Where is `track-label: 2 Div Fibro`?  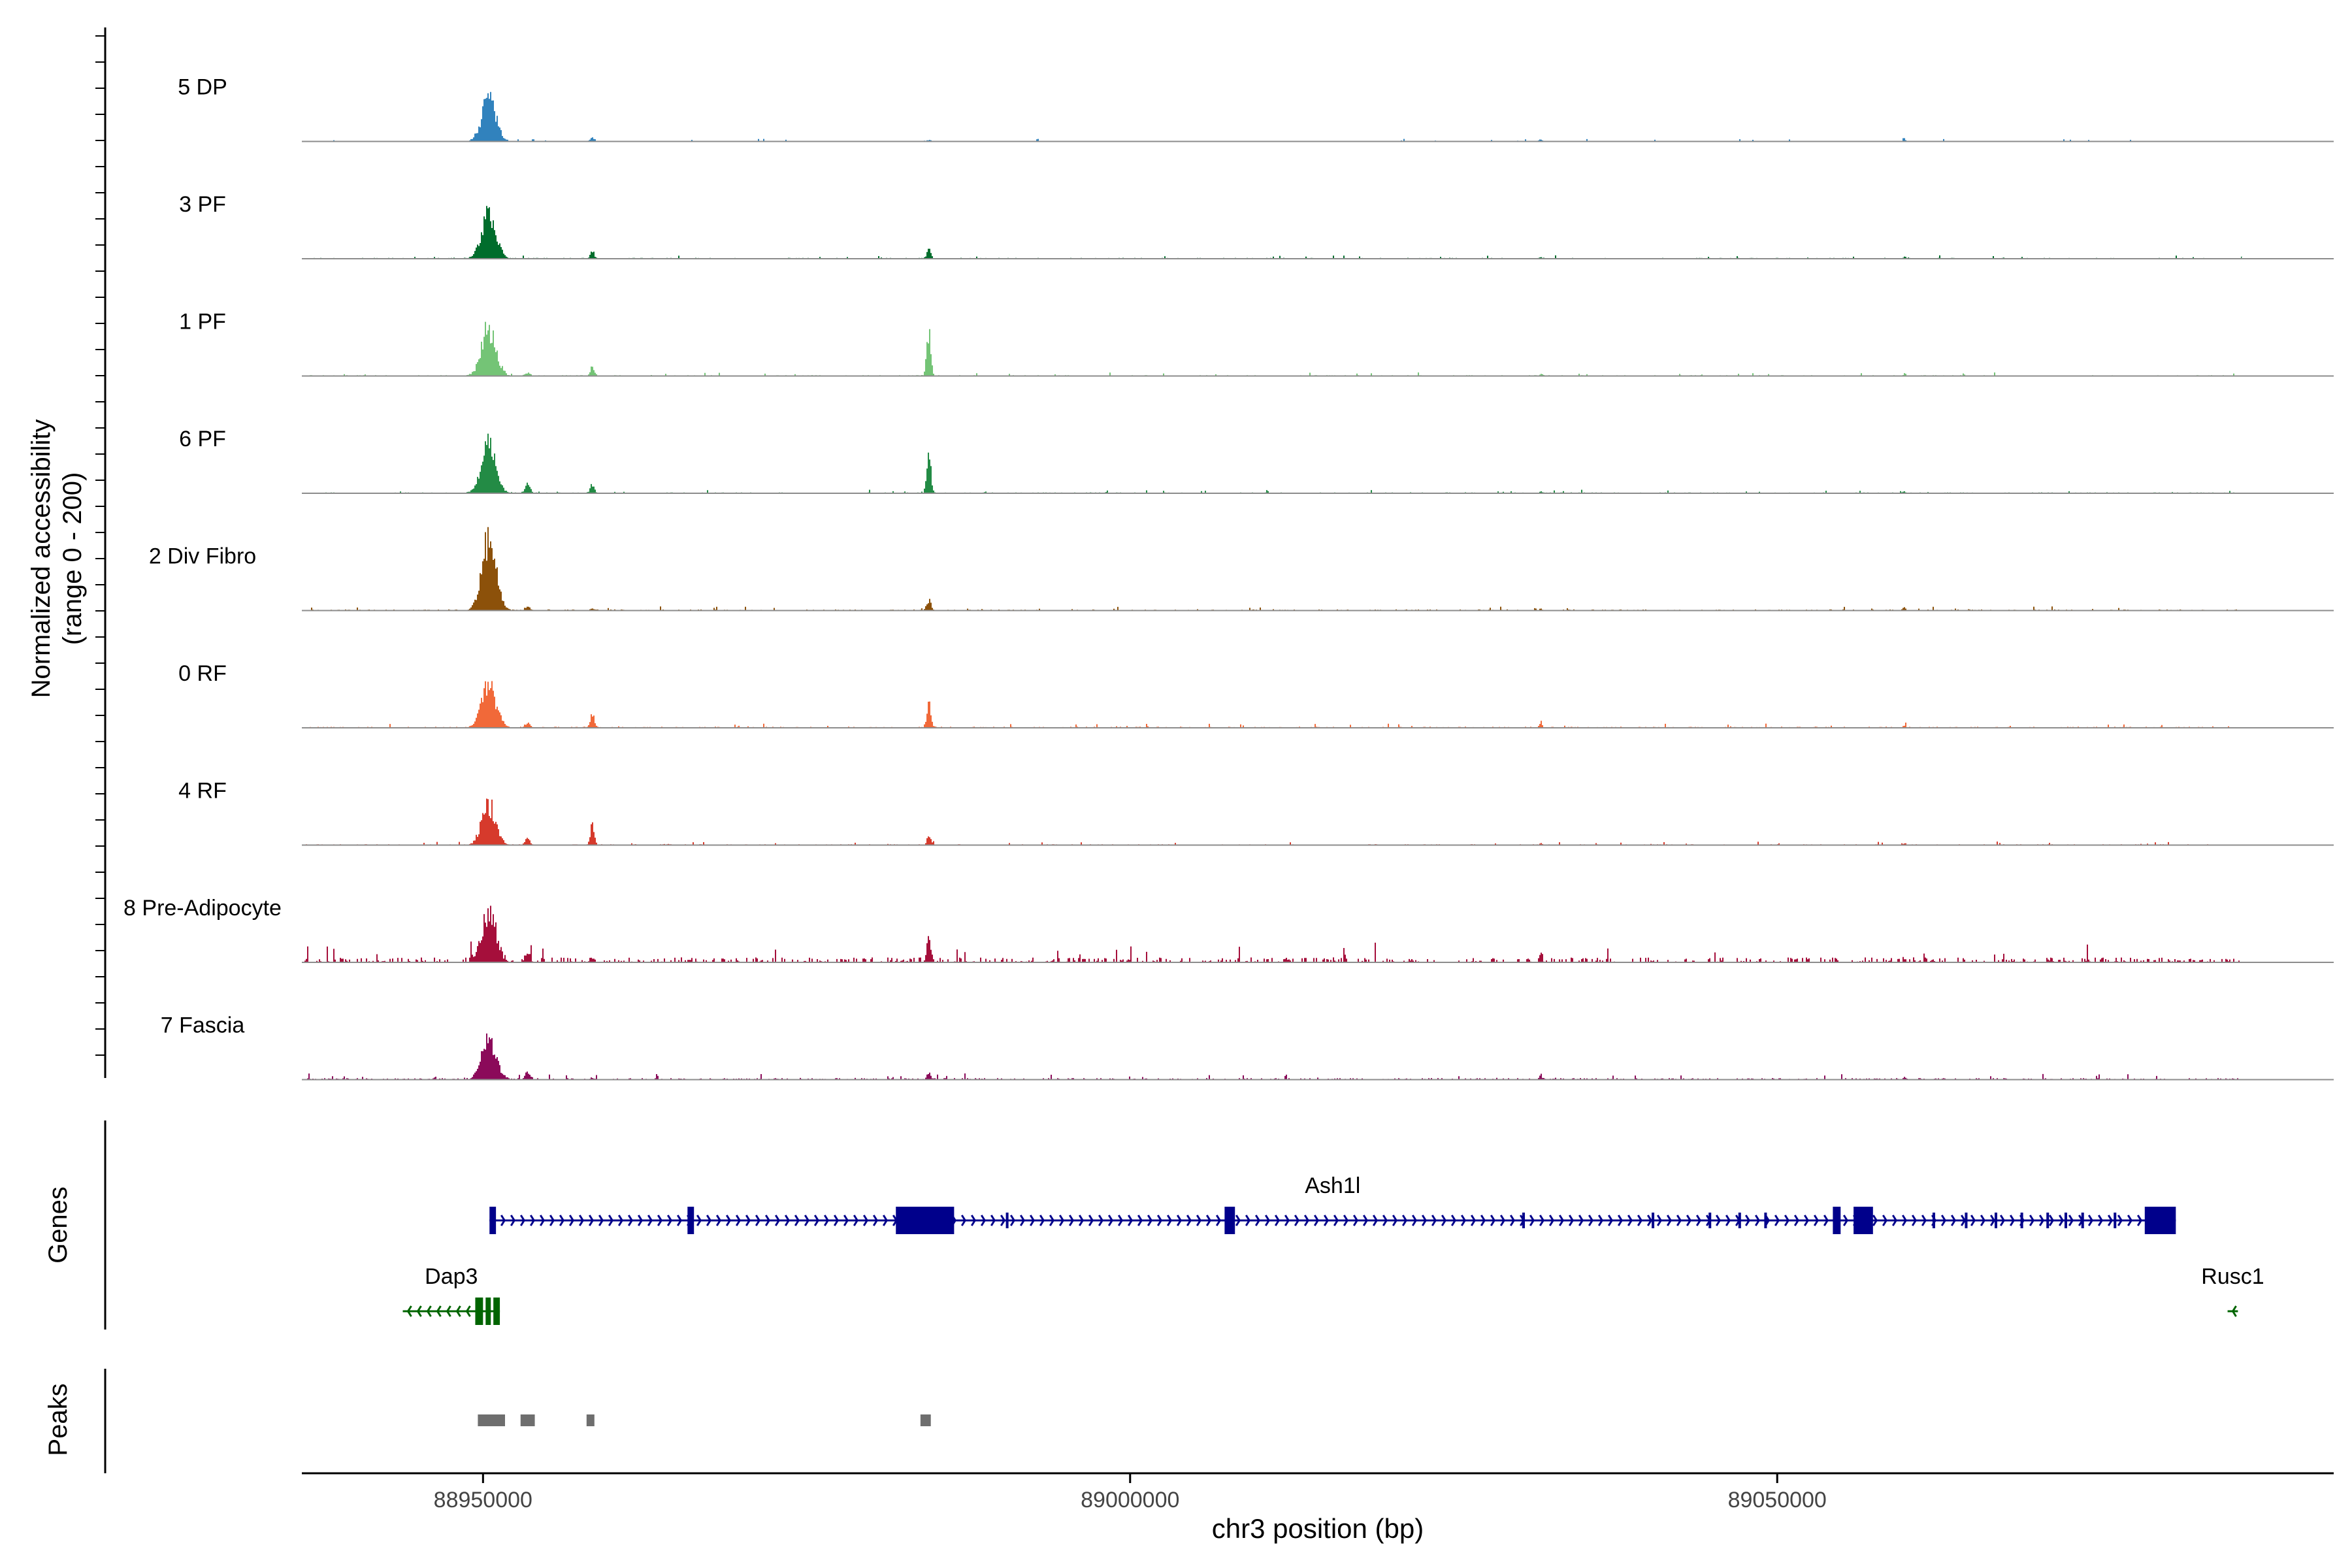
track-label: 2 Div Fibro is located at coordinates (202, 556).